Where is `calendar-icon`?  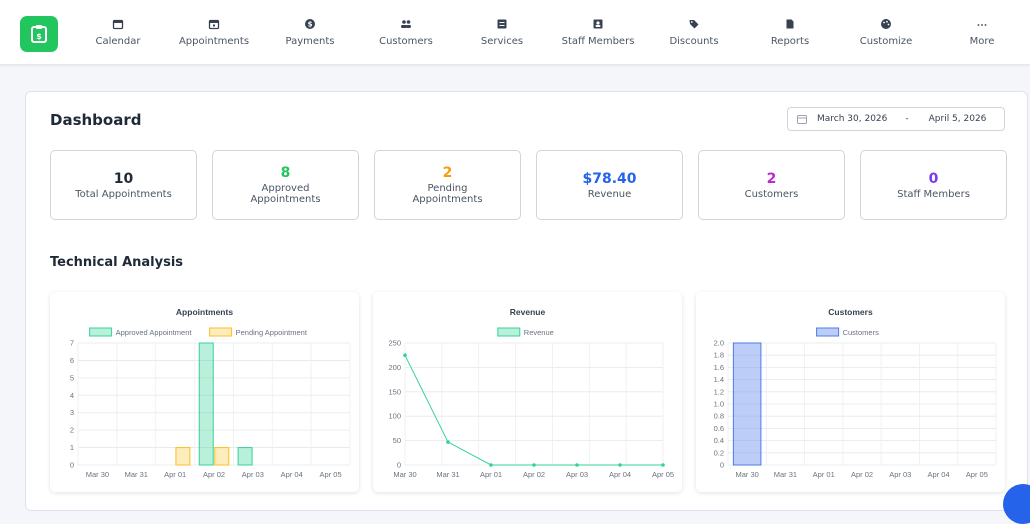
calendar-icon is located at coordinates (118, 24).